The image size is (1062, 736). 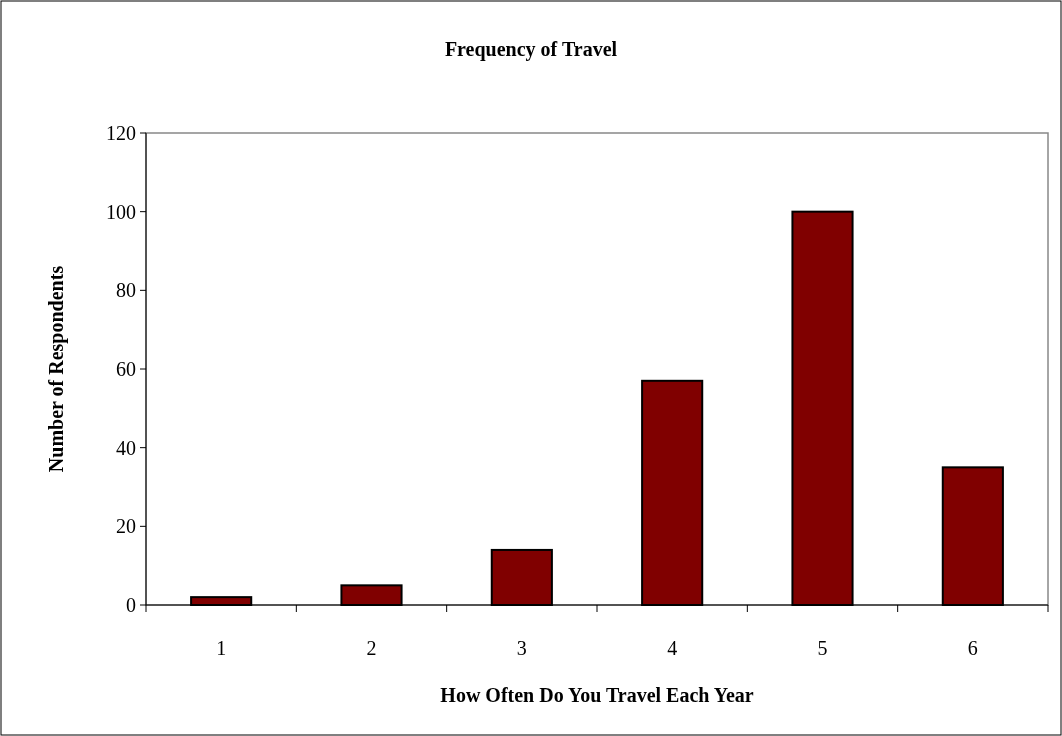 What do you see at coordinates (672, 648) in the screenshot?
I see `x-tick-label: 4` at bounding box center [672, 648].